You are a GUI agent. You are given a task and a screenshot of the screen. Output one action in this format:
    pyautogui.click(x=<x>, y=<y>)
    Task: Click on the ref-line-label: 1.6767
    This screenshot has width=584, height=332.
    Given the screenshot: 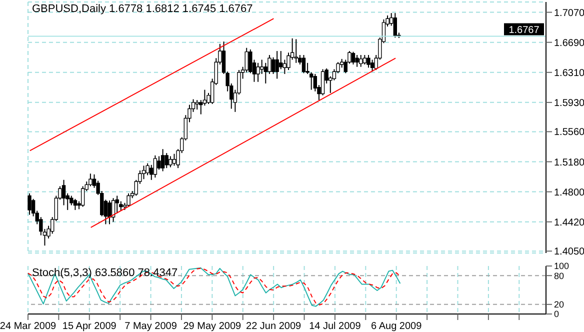 What is the action you would take?
    pyautogui.click(x=524, y=30)
    